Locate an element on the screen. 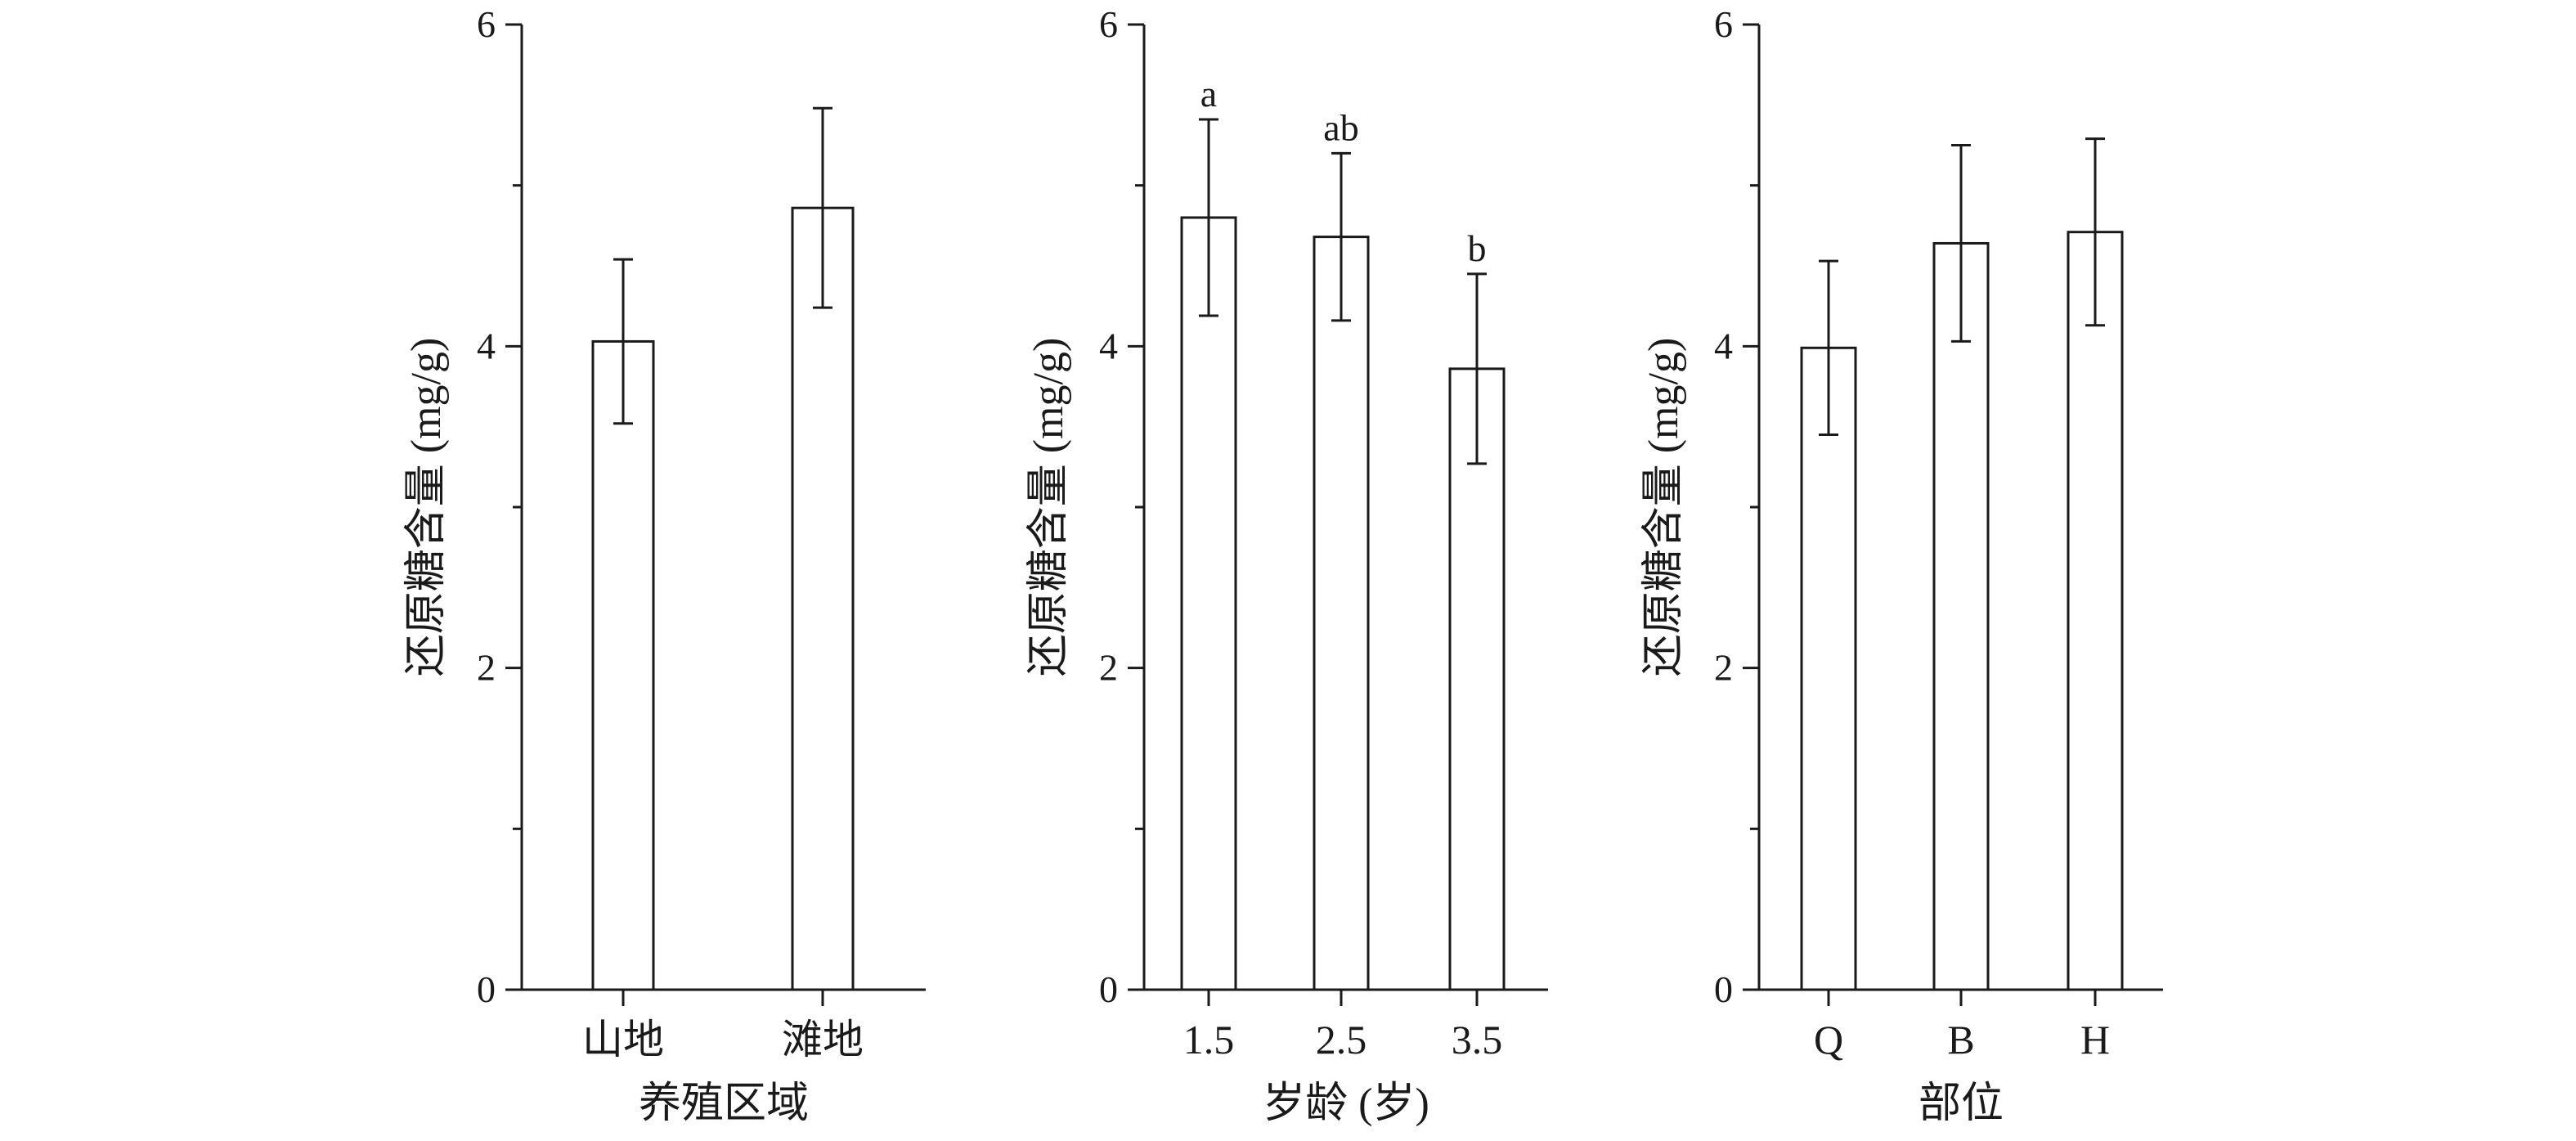 This screenshot has width=2576, height=1141. x-axis-title: 岁龄 (岁) is located at coordinates (1346, 1103).